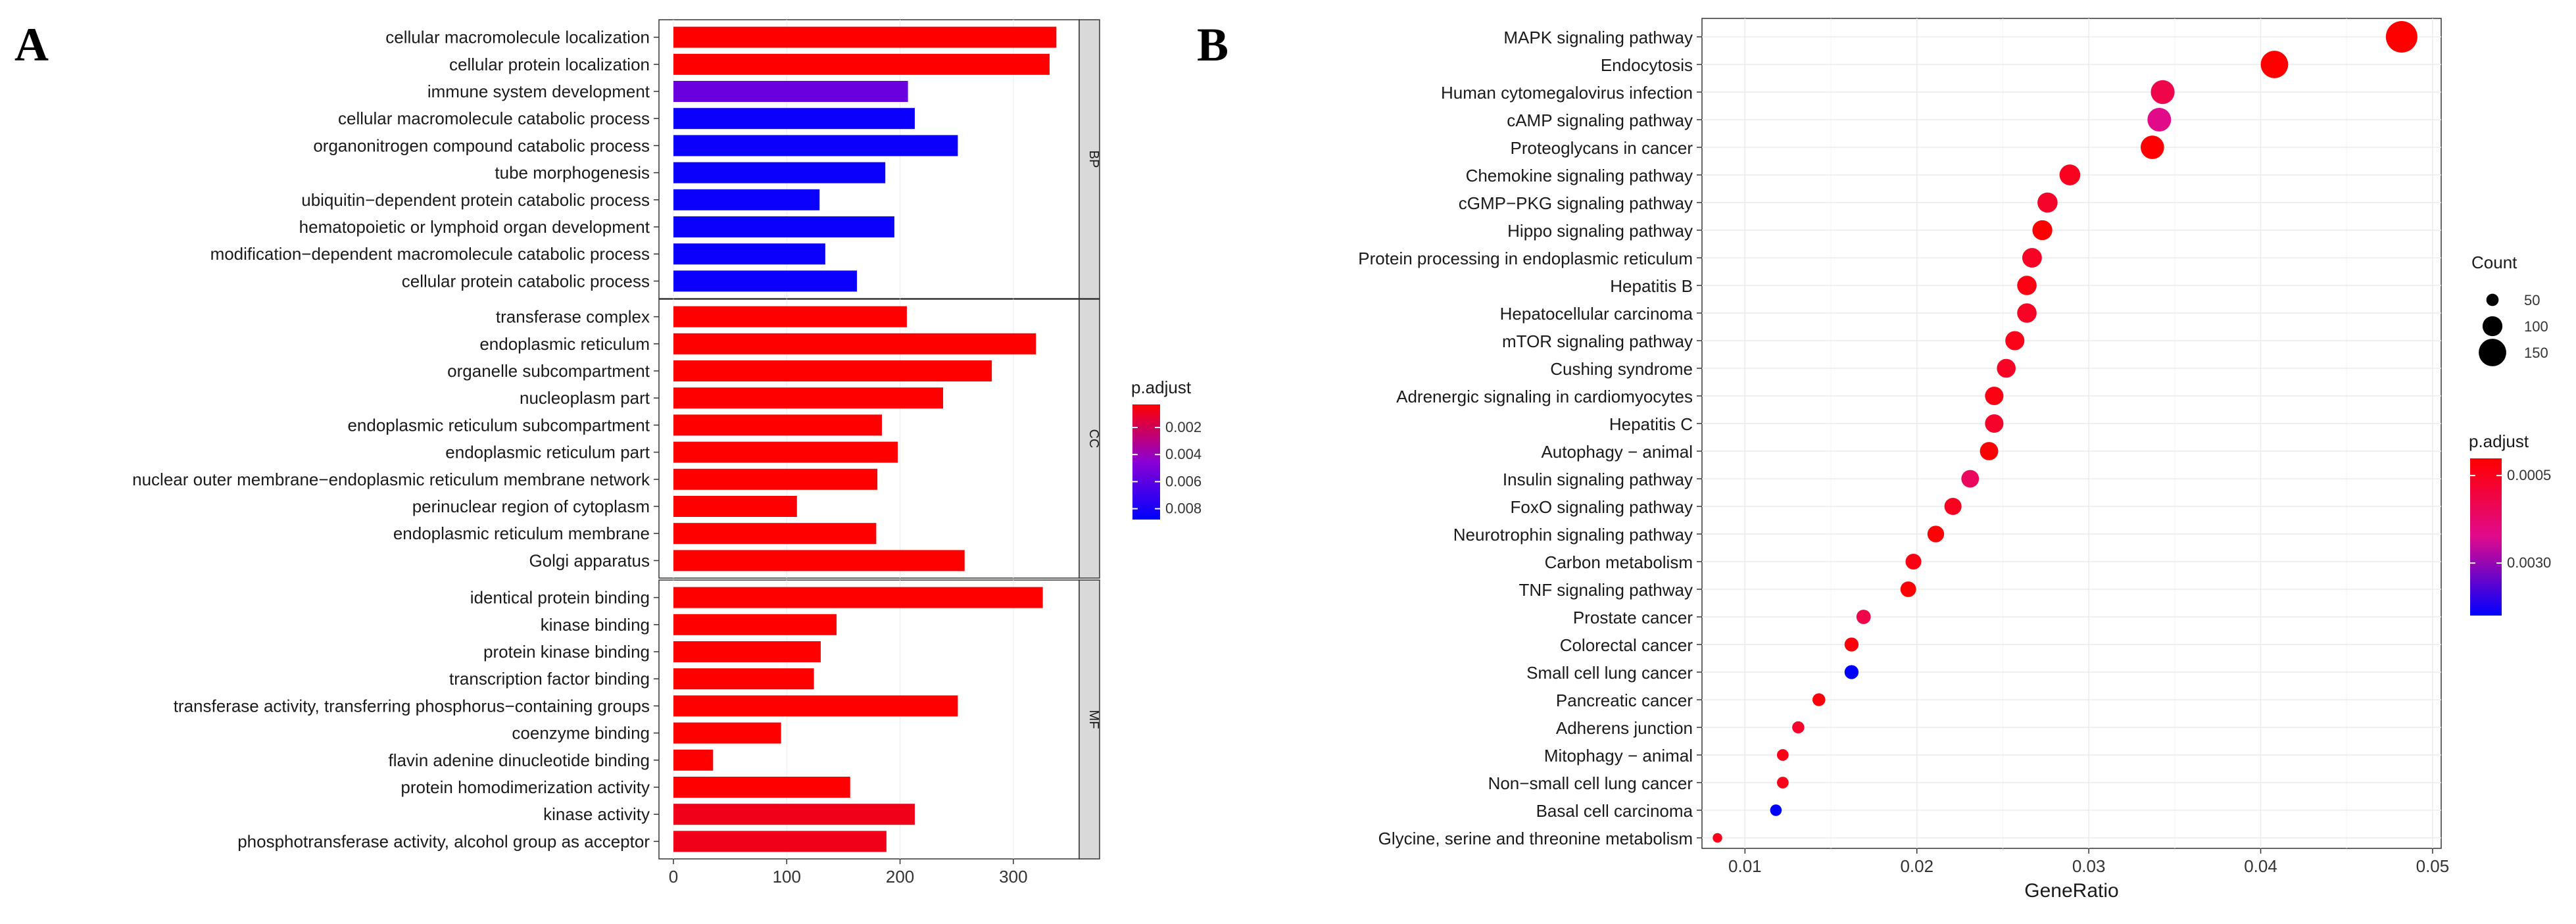  I want to click on category-label: coenzyme binding, so click(581, 733).